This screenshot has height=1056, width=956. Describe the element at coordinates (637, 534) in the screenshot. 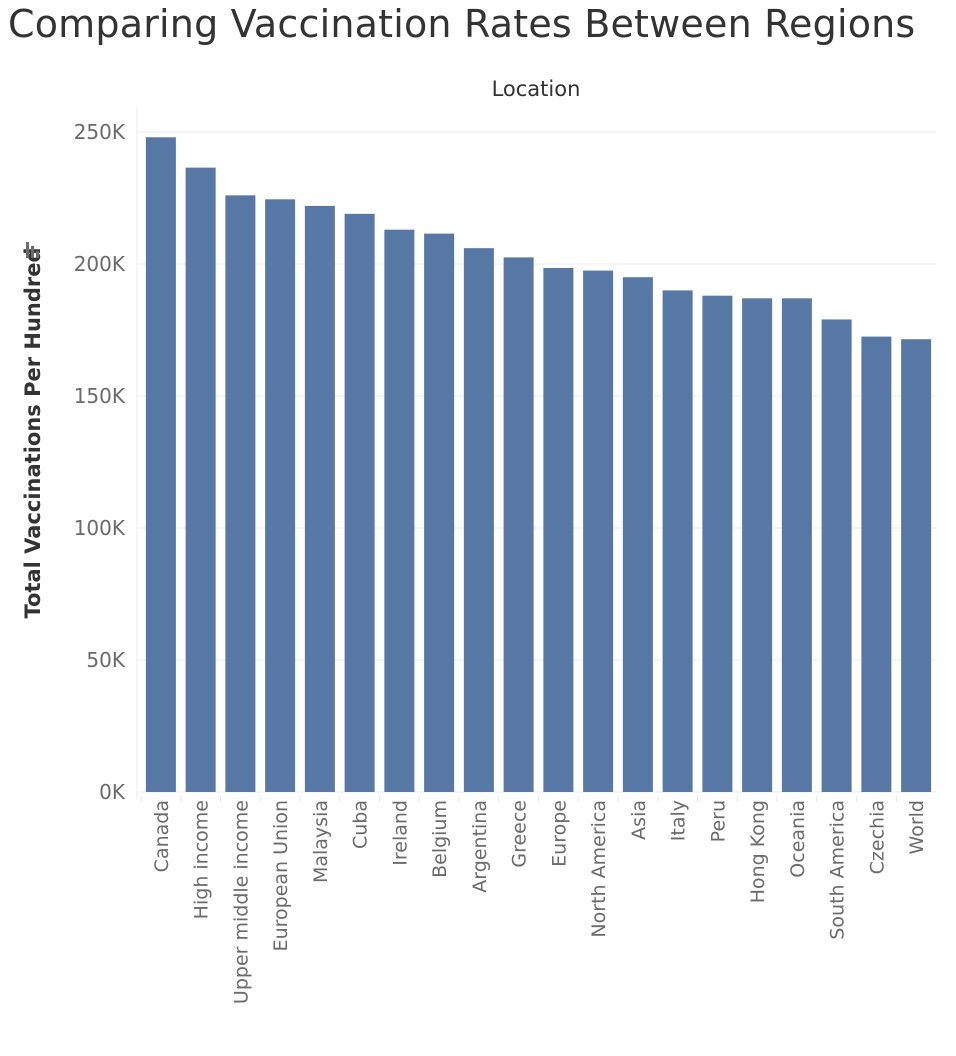

I see `bar-asia` at that location.